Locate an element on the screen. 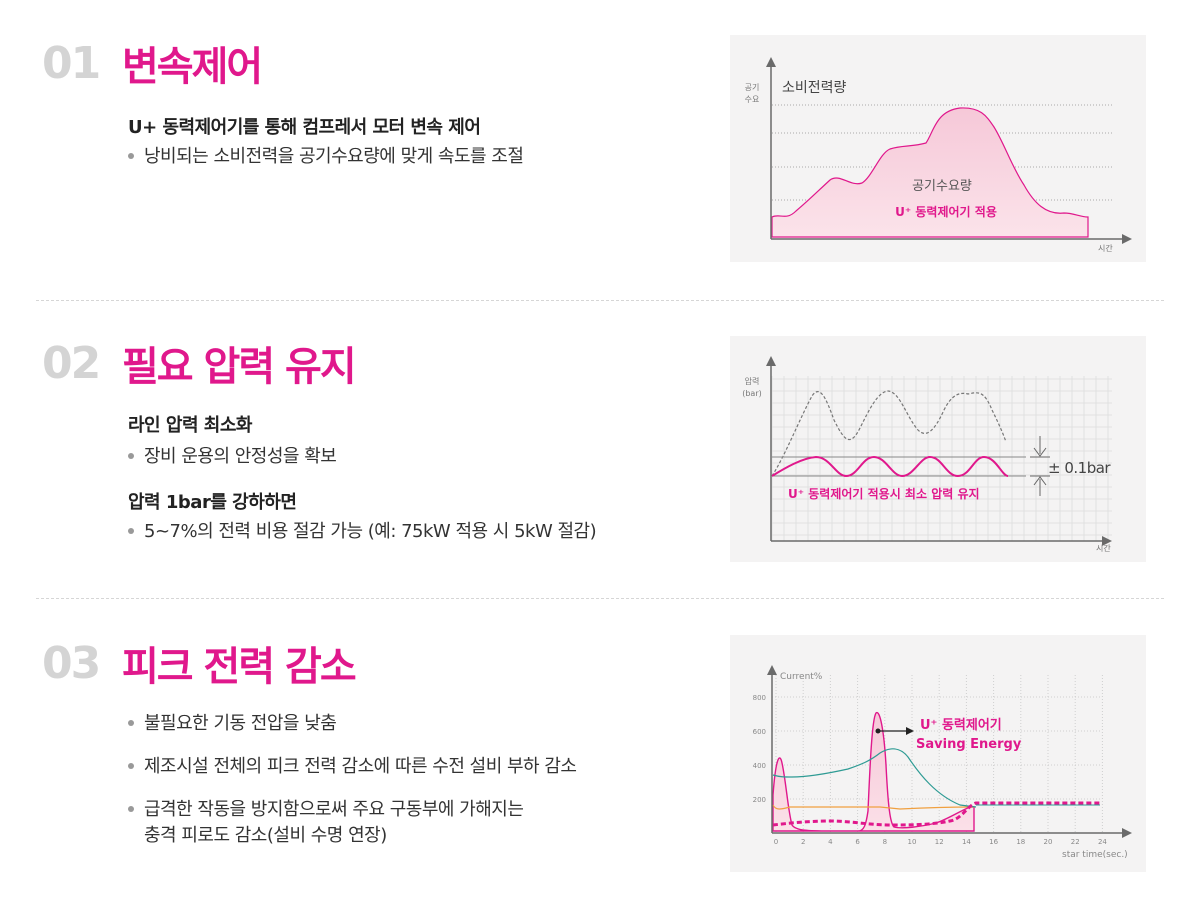  orange-current-line is located at coordinates (873, 807).